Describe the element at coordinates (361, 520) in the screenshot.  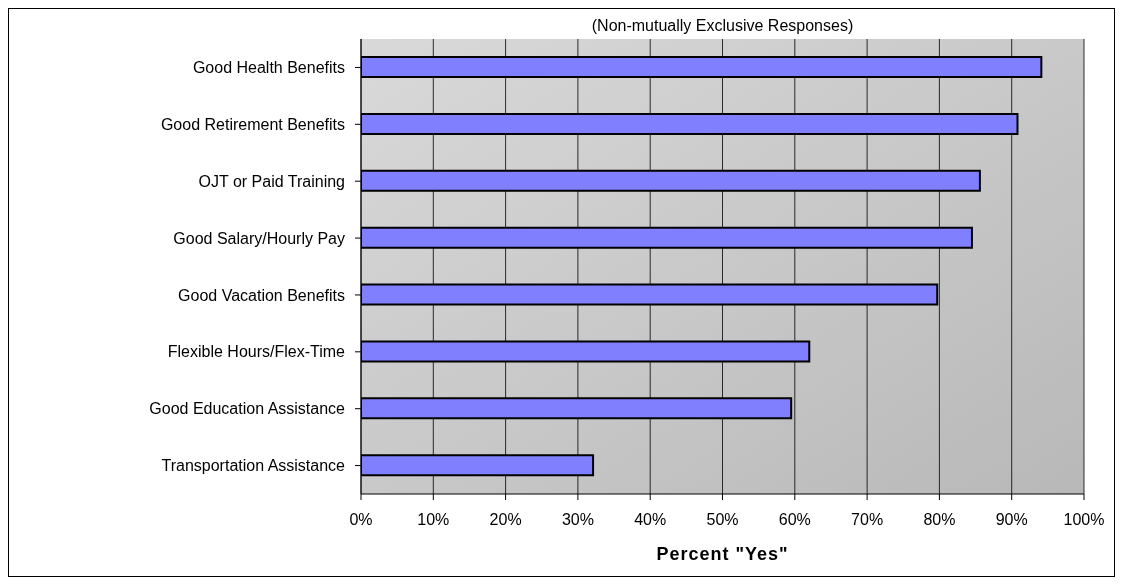
I see `x-tick-label: 0%` at that location.